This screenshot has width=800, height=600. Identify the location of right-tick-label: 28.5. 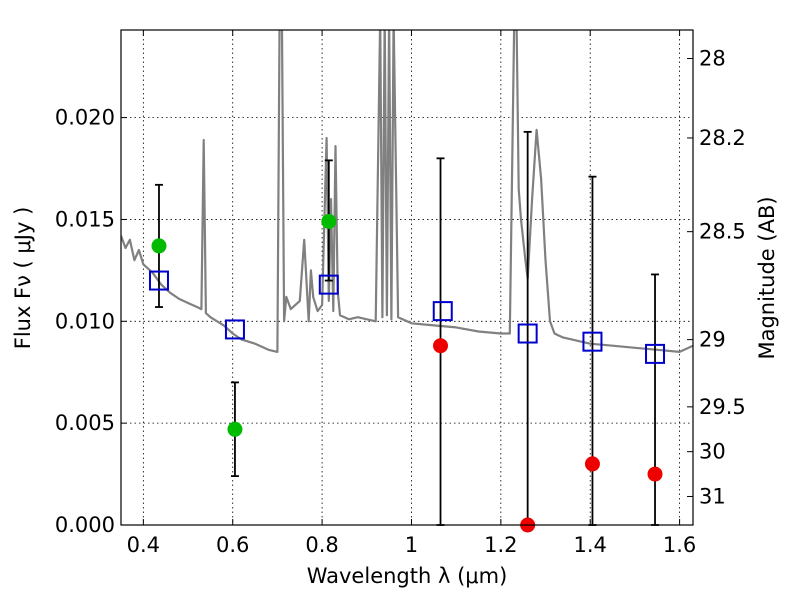
(722, 232).